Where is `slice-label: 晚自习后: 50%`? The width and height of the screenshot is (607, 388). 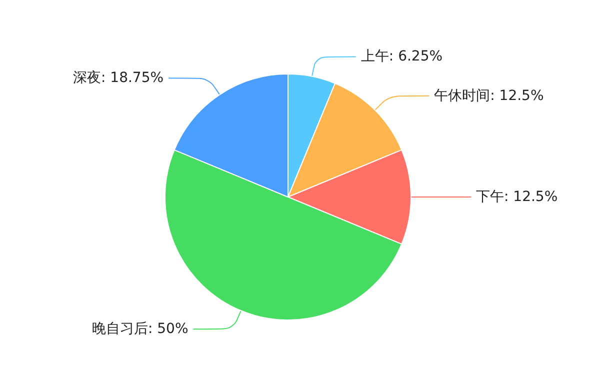
slice-label: 晚自习后: 50% is located at coordinates (140, 329).